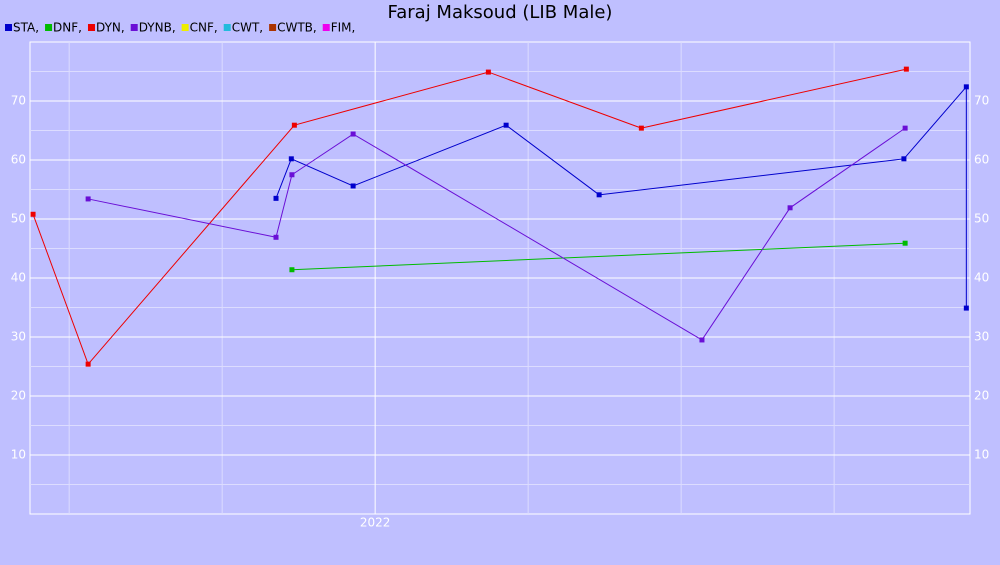 Image resolution: width=1000 pixels, height=565 pixels. I want to click on y-tick-label: 10, so click(18, 455).